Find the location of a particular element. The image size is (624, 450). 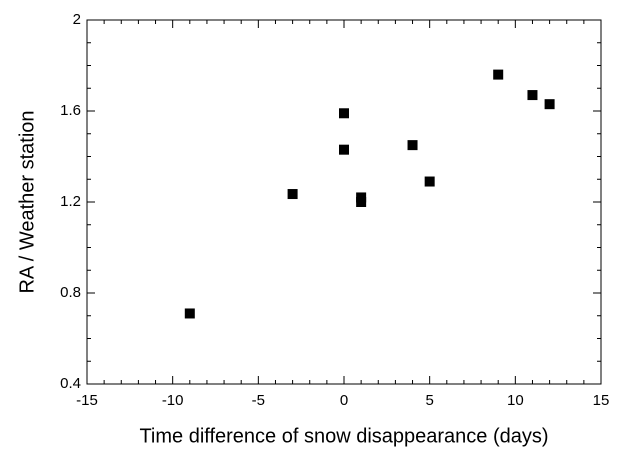

x-tick-label: 10 is located at coordinates (515, 400).